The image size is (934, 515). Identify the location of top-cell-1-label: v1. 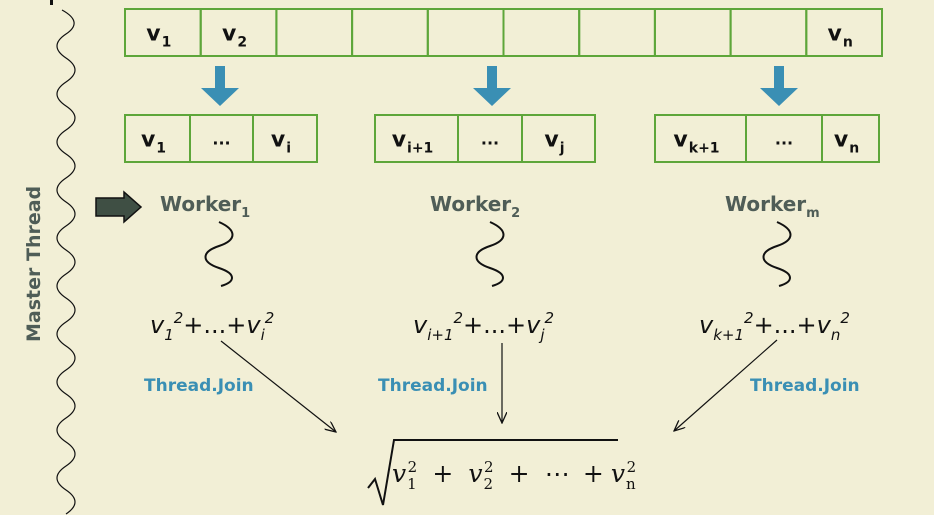
(158, 36).